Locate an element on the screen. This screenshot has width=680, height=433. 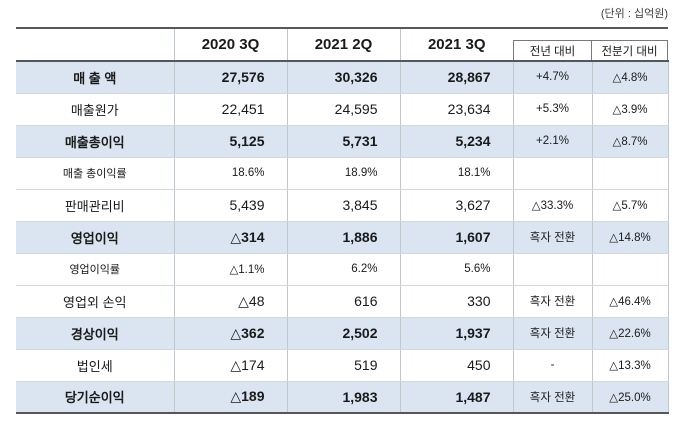
row-label: 판매관리비 is located at coordinates (95, 205).